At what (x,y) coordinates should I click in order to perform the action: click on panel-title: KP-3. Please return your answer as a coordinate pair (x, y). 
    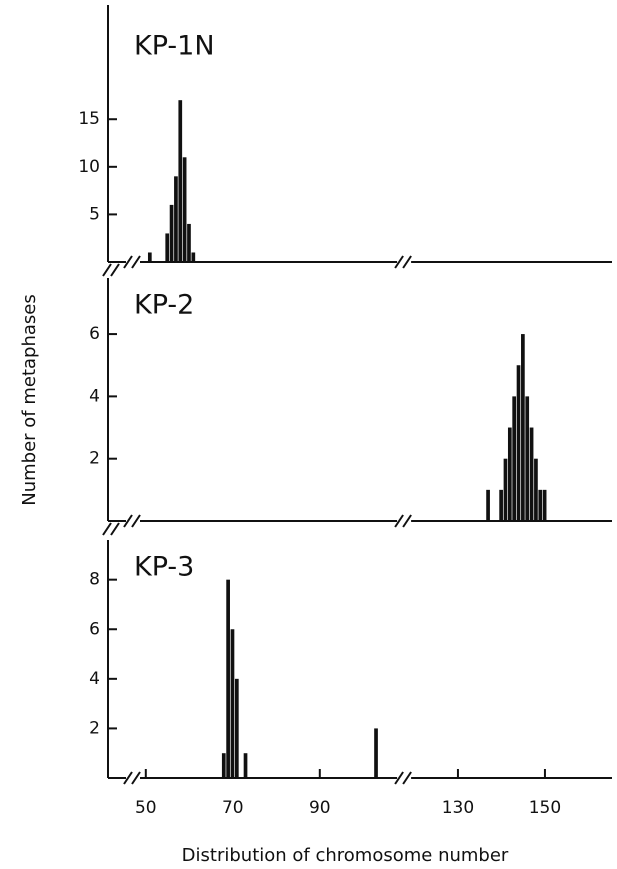
    Looking at the image, I should click on (164, 567).